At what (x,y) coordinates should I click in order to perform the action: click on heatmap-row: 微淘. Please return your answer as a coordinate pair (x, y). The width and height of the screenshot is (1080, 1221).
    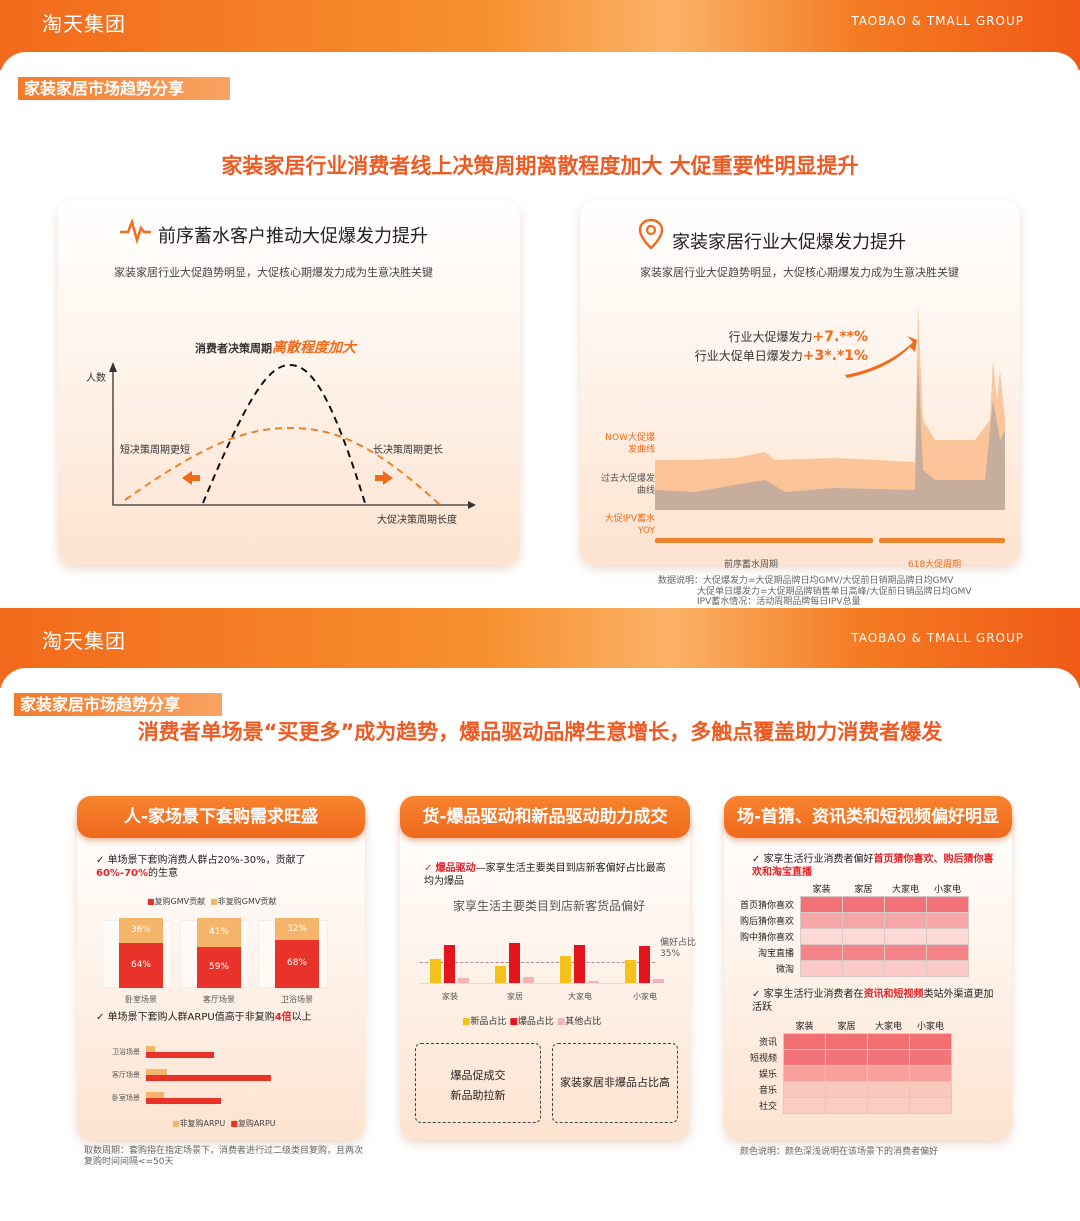
    Looking at the image, I should click on (855, 968).